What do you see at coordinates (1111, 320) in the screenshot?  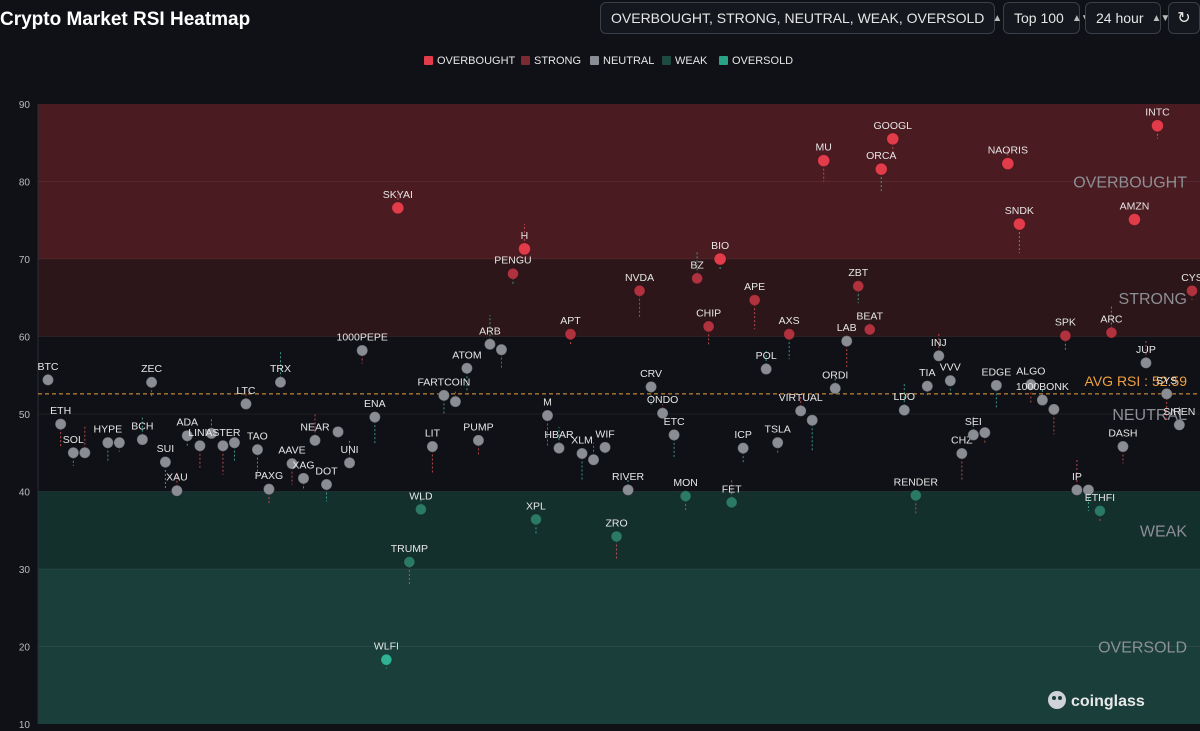 I see `rsi-point-label: ARC` at bounding box center [1111, 320].